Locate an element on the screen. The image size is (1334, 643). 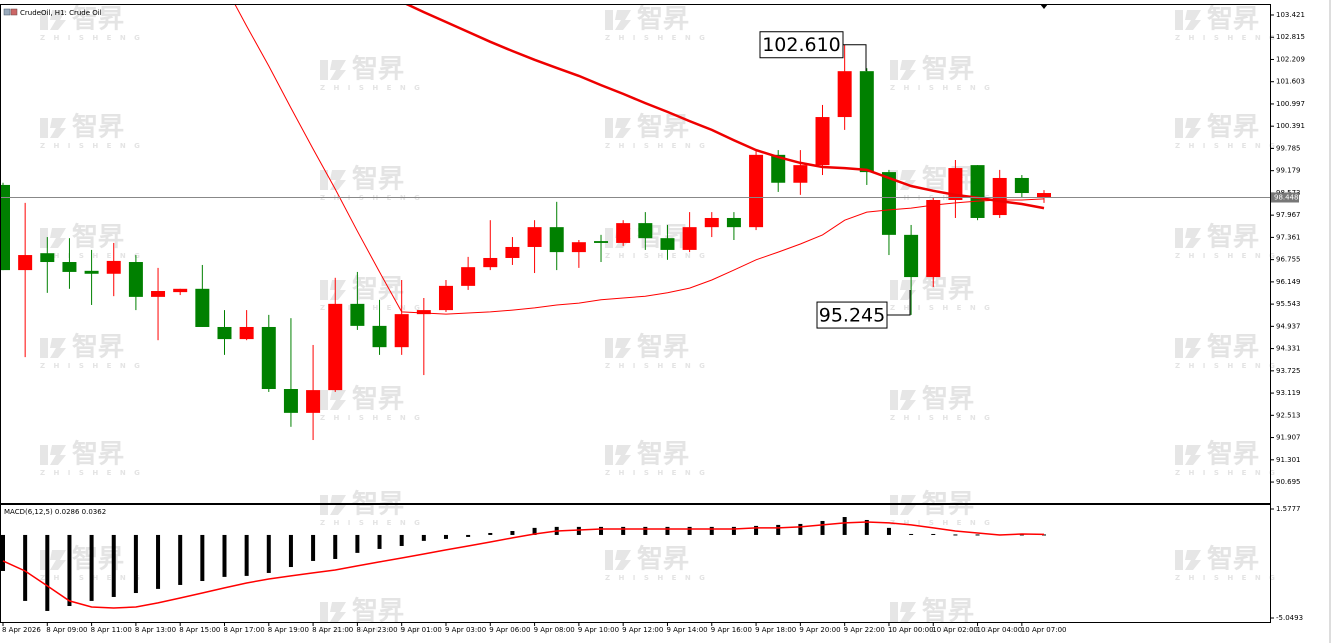
y-tick-label: 93.725 is located at coordinates (1288, 371).